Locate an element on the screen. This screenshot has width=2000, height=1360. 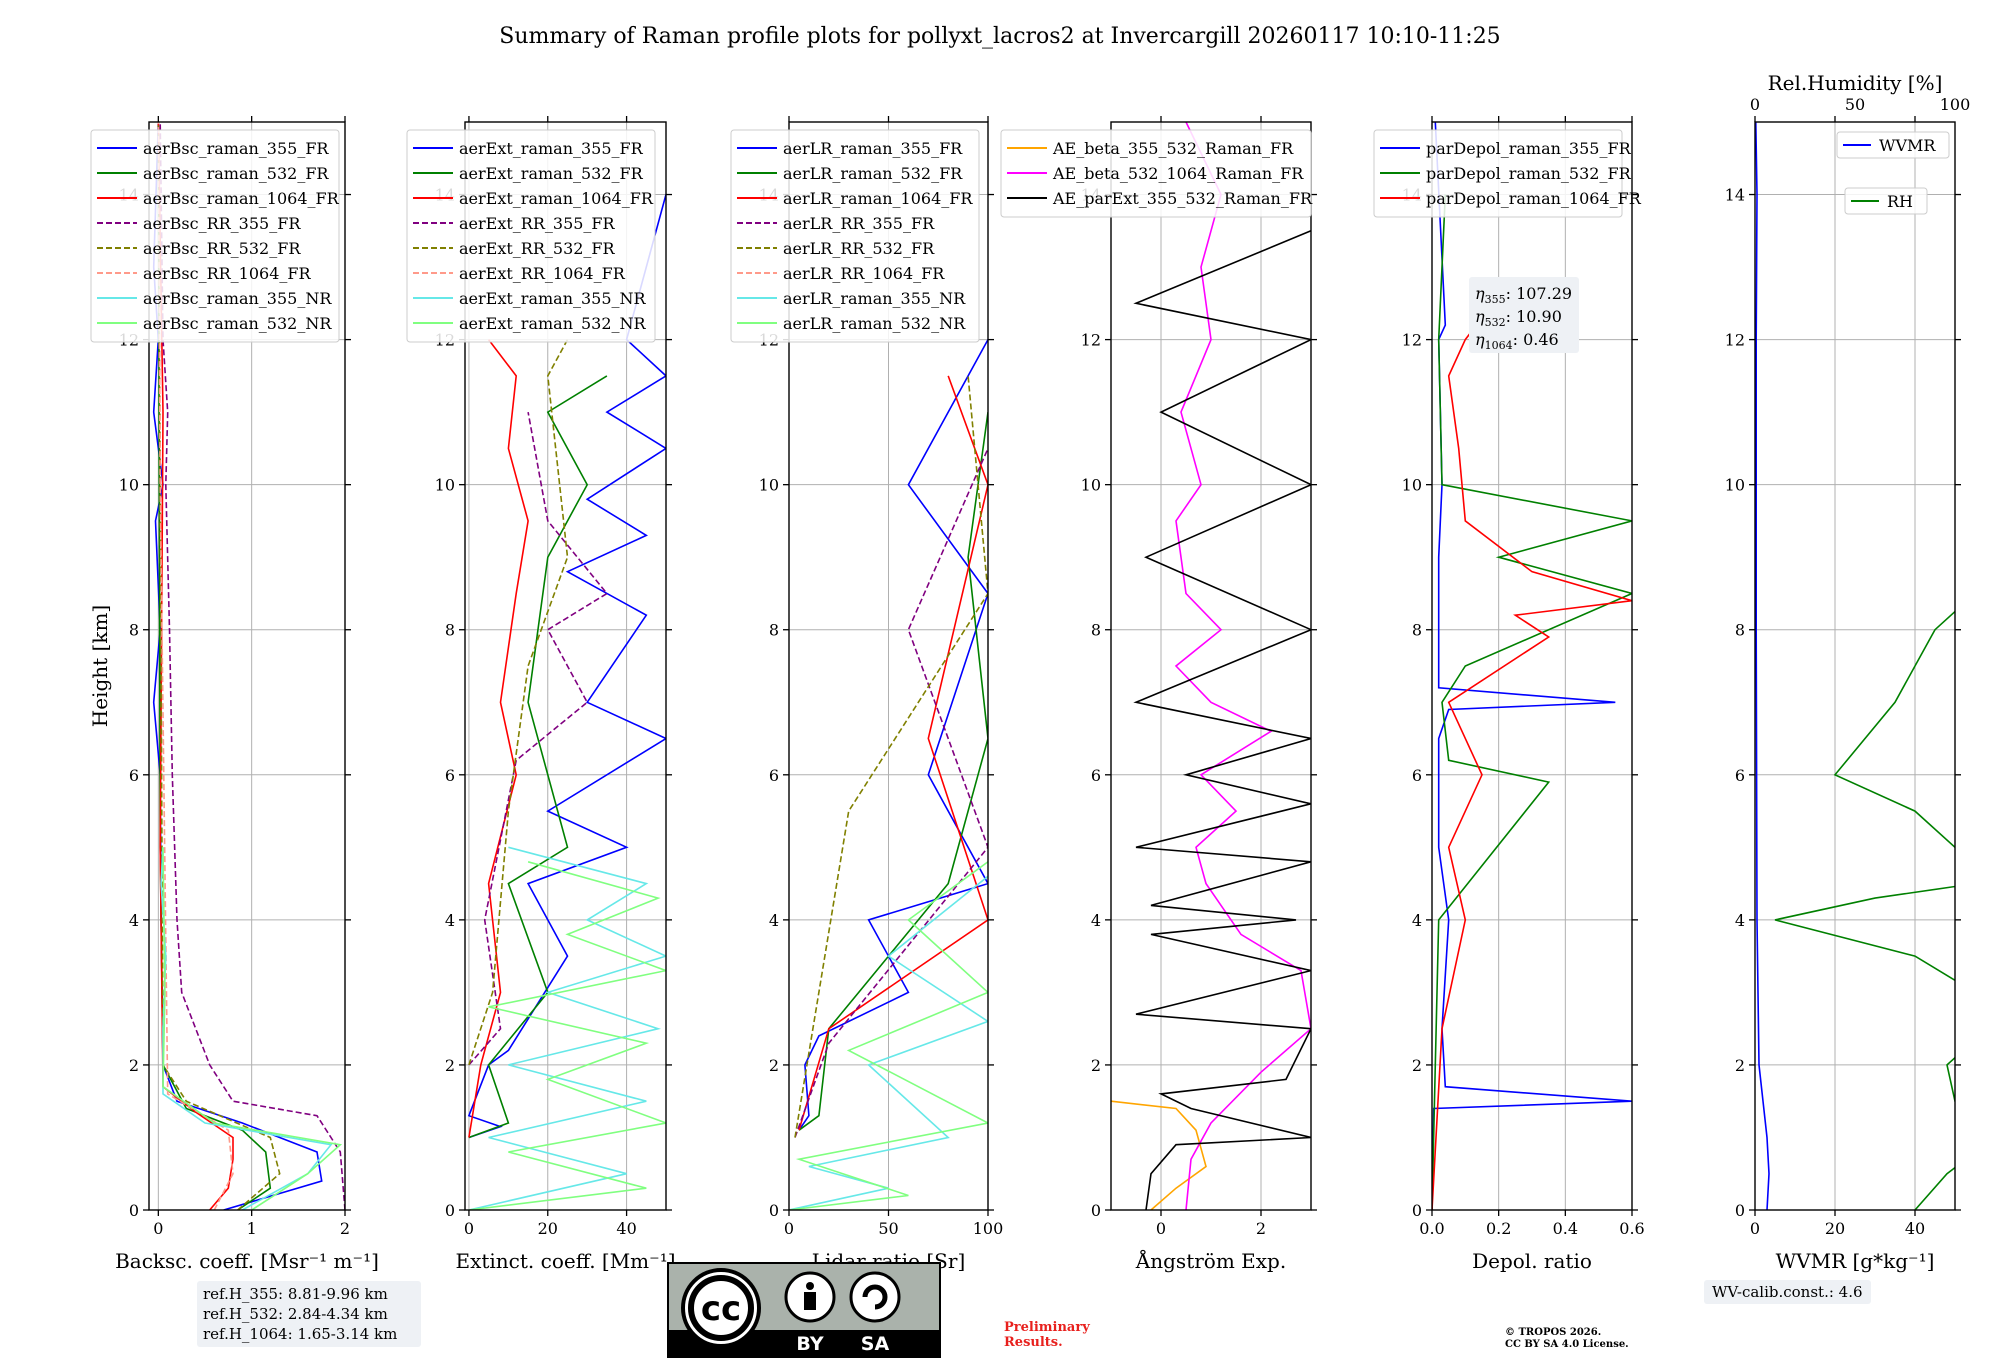
person-body-shape is located at coordinates (810, 1301).